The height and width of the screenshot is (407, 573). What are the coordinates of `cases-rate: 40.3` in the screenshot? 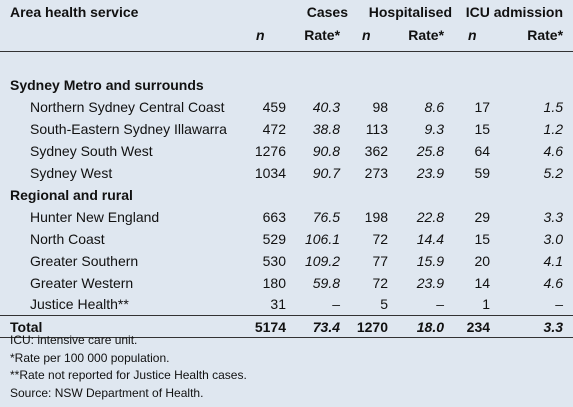 It's located at (326, 106).